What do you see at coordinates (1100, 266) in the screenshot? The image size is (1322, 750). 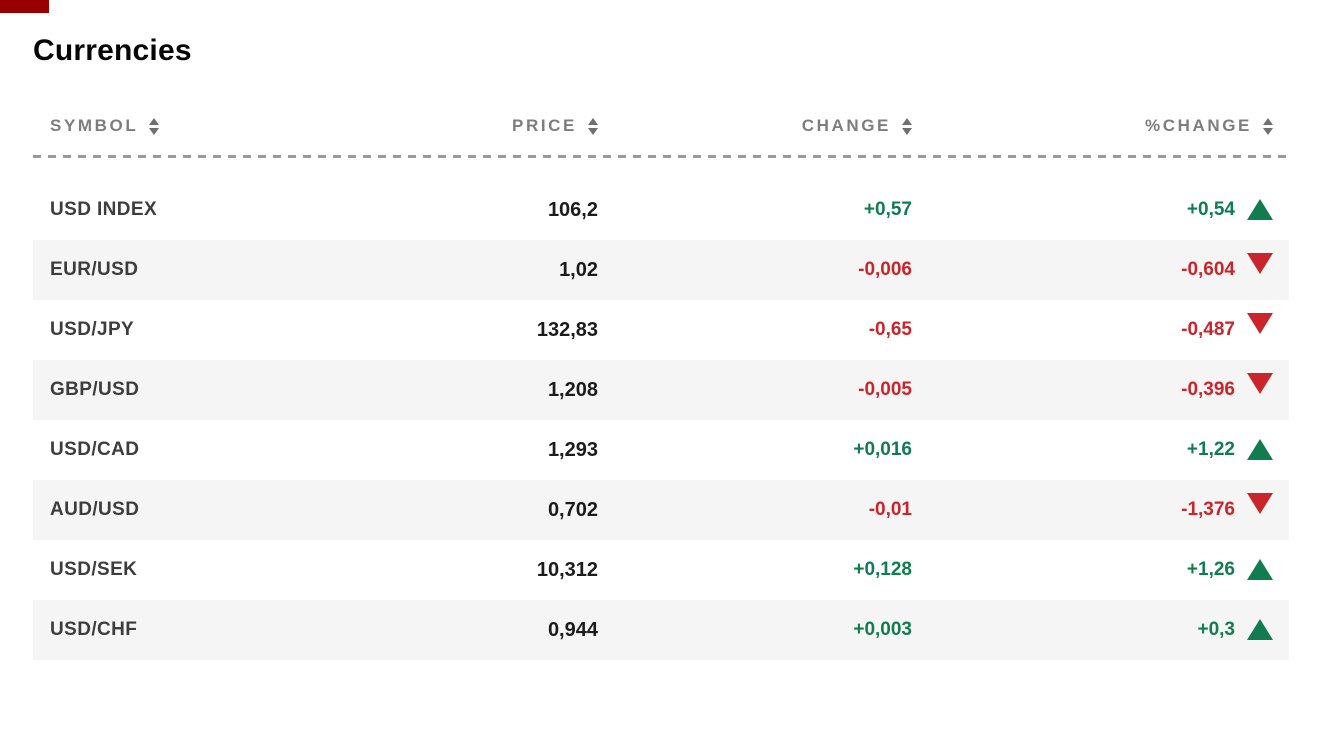 I see `pct-change-cell: -0,604` at bounding box center [1100, 266].